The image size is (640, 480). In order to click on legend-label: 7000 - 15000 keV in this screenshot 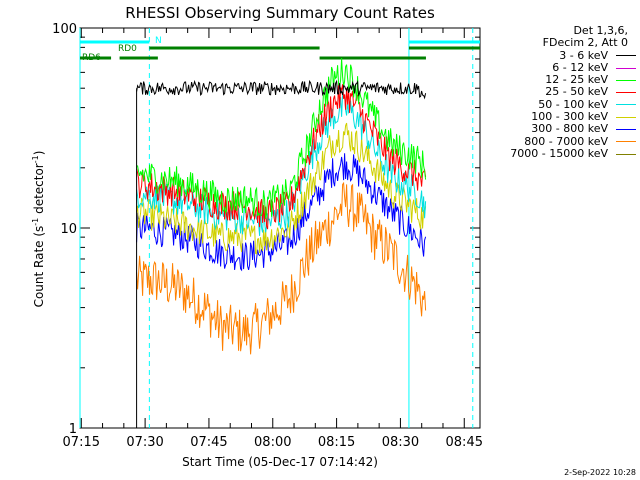, I will do `click(559, 153)`.